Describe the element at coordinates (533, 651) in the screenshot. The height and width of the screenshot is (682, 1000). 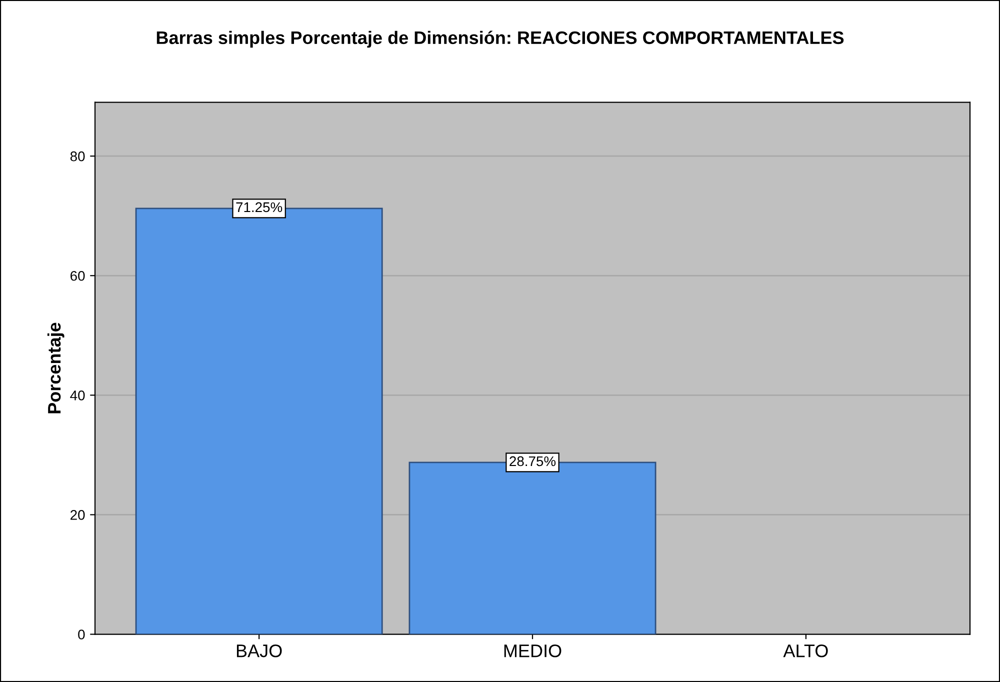
I see `x-tick-label: MEDIO` at that location.